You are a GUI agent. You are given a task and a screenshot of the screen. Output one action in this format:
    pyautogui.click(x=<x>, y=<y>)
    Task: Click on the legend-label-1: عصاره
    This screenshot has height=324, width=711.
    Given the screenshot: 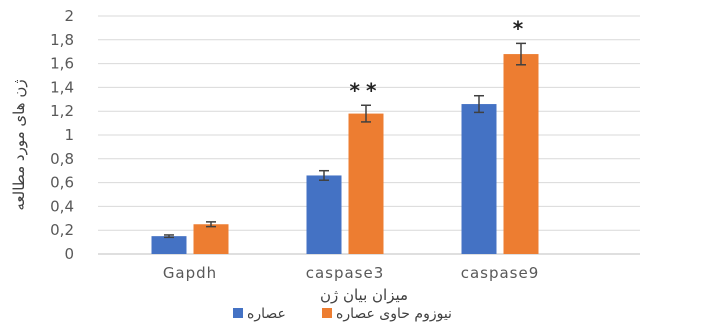 What is the action you would take?
    pyautogui.click(x=266, y=314)
    